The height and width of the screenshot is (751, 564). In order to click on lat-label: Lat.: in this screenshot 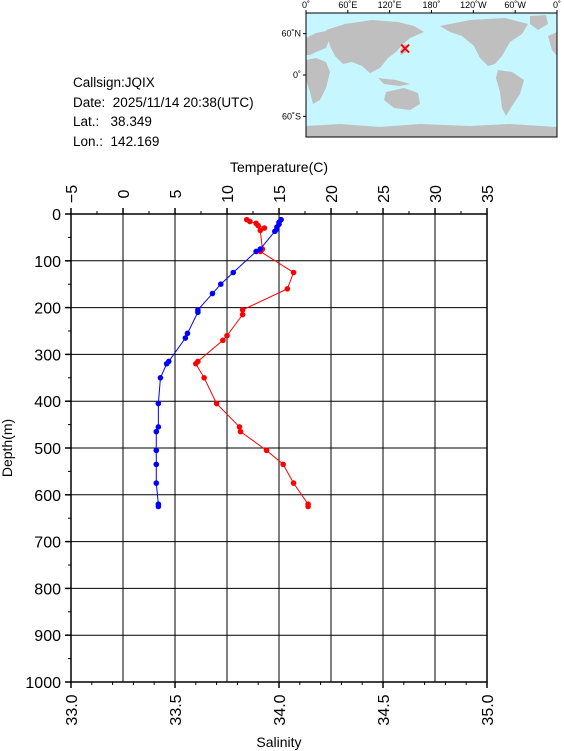, I will do `click(86, 121)`.